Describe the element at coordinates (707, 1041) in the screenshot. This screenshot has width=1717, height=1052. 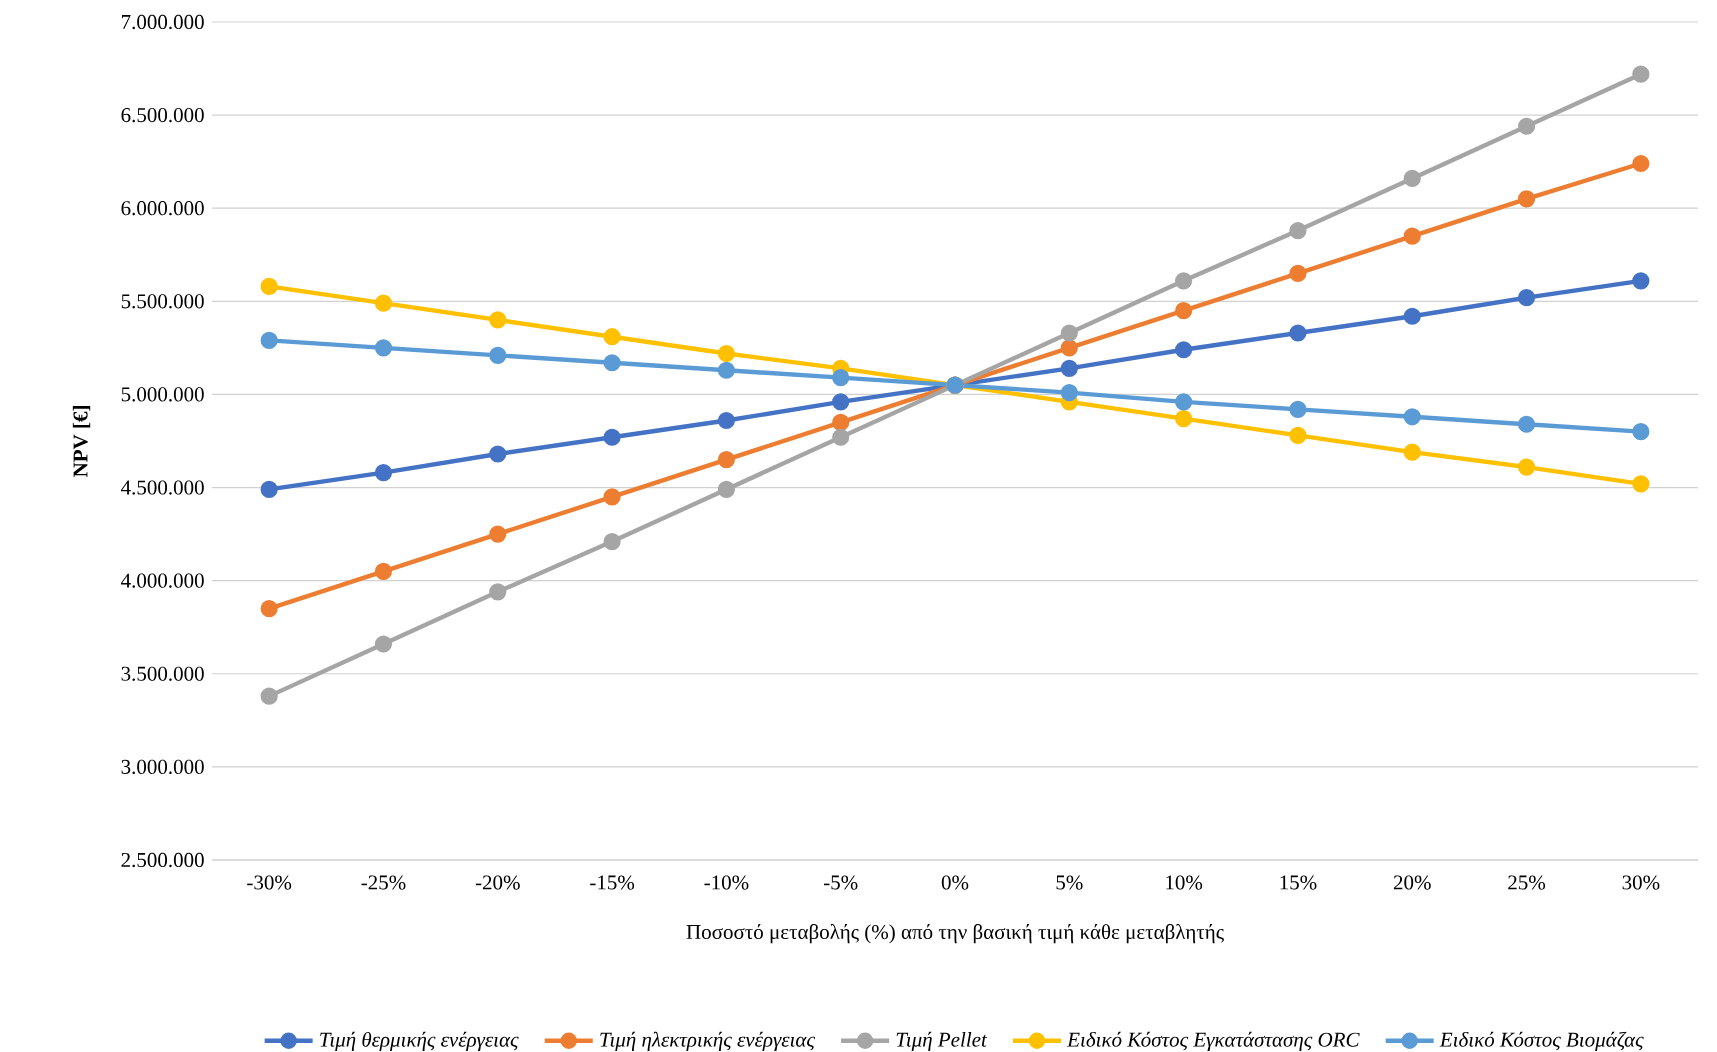
I see `legend-label: Τιμή ηλεκτρικής ενέργειας` at that location.